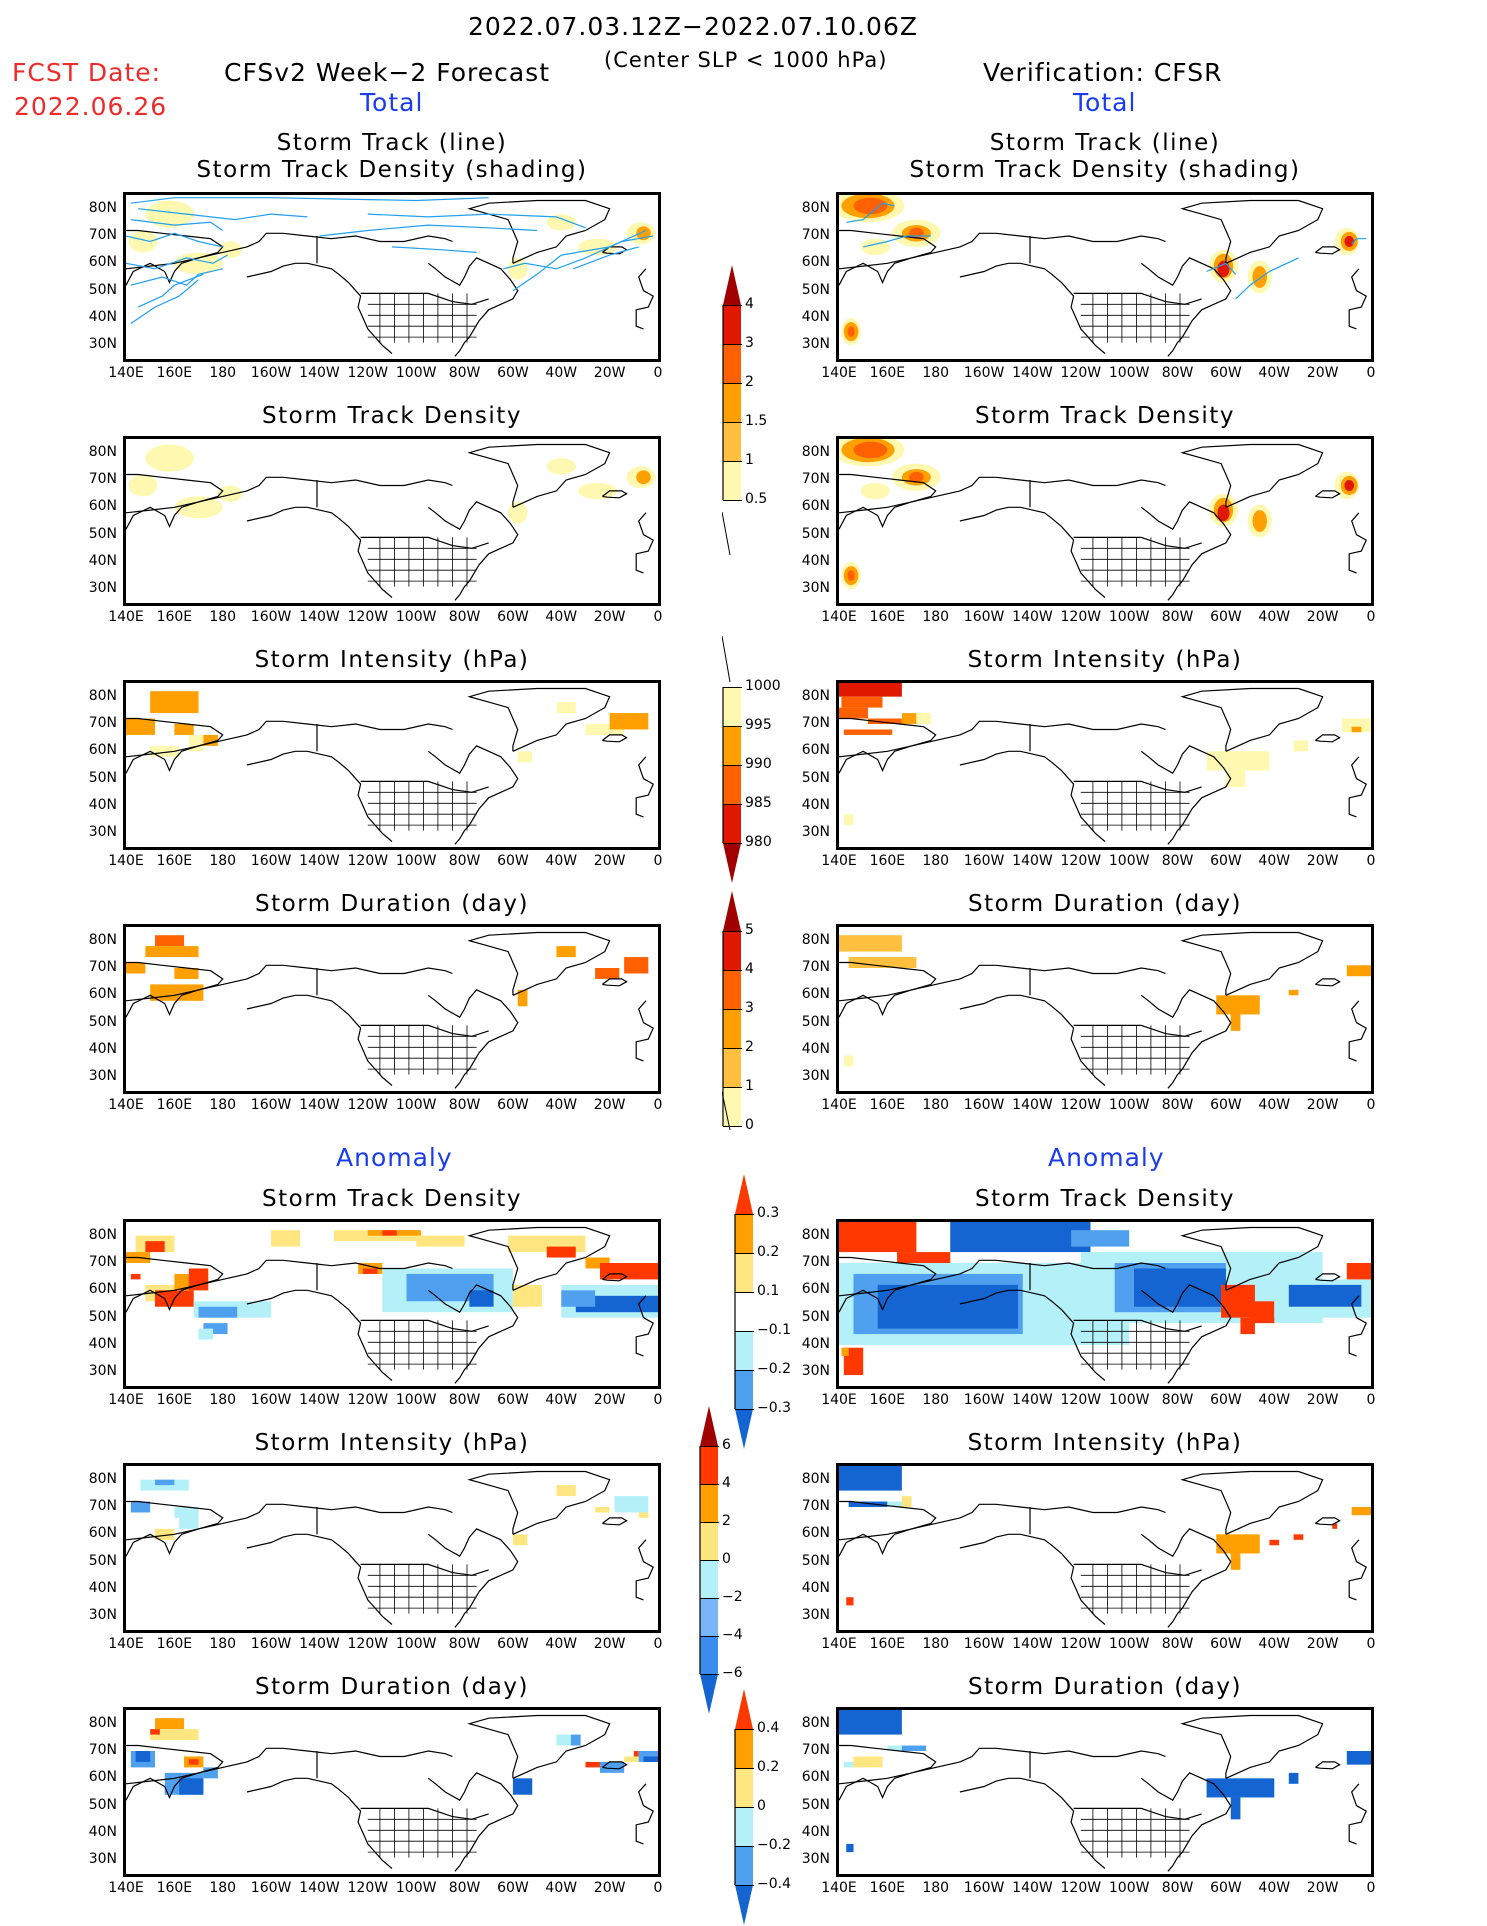  I want to click on lat-tick-label: 70N, so click(815, 1750).